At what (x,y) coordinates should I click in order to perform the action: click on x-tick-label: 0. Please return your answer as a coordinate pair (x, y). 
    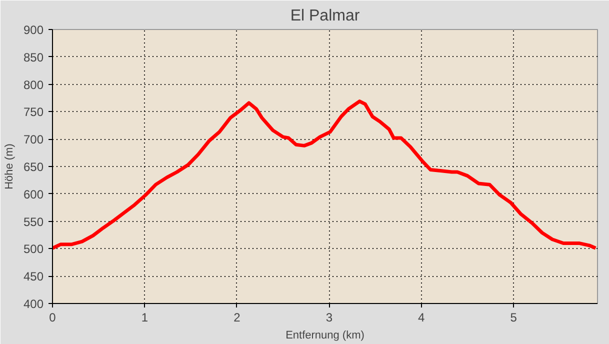
    Looking at the image, I should click on (52, 317).